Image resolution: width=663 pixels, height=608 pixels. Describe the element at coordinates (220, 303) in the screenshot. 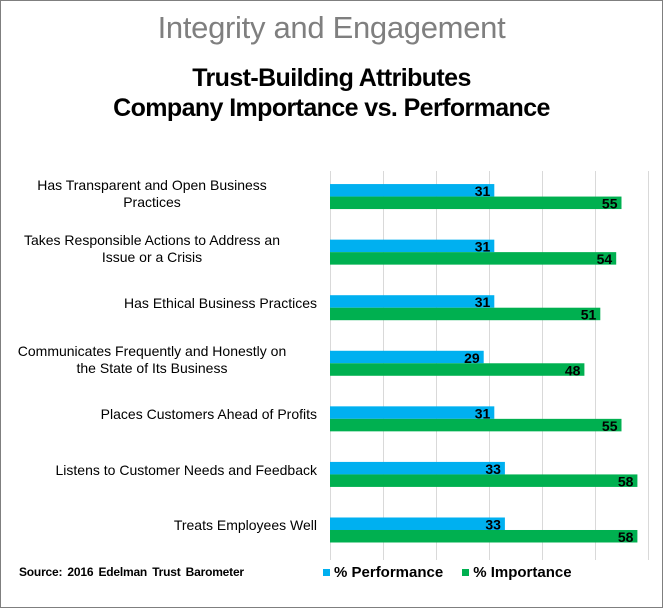

I see `category-label-line: Has Ethical Business Practices` at that location.